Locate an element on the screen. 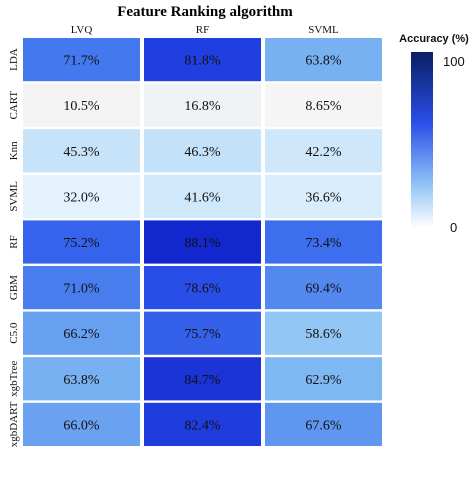 This screenshot has height=479, width=474. cell-gbm-lvq is located at coordinates (81, 288).